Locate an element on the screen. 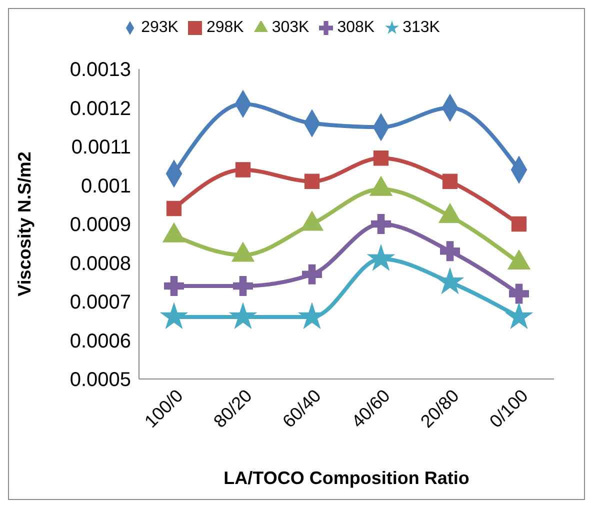  y-axis-title: Viscosity N.S/m2 is located at coordinates (24, 224).